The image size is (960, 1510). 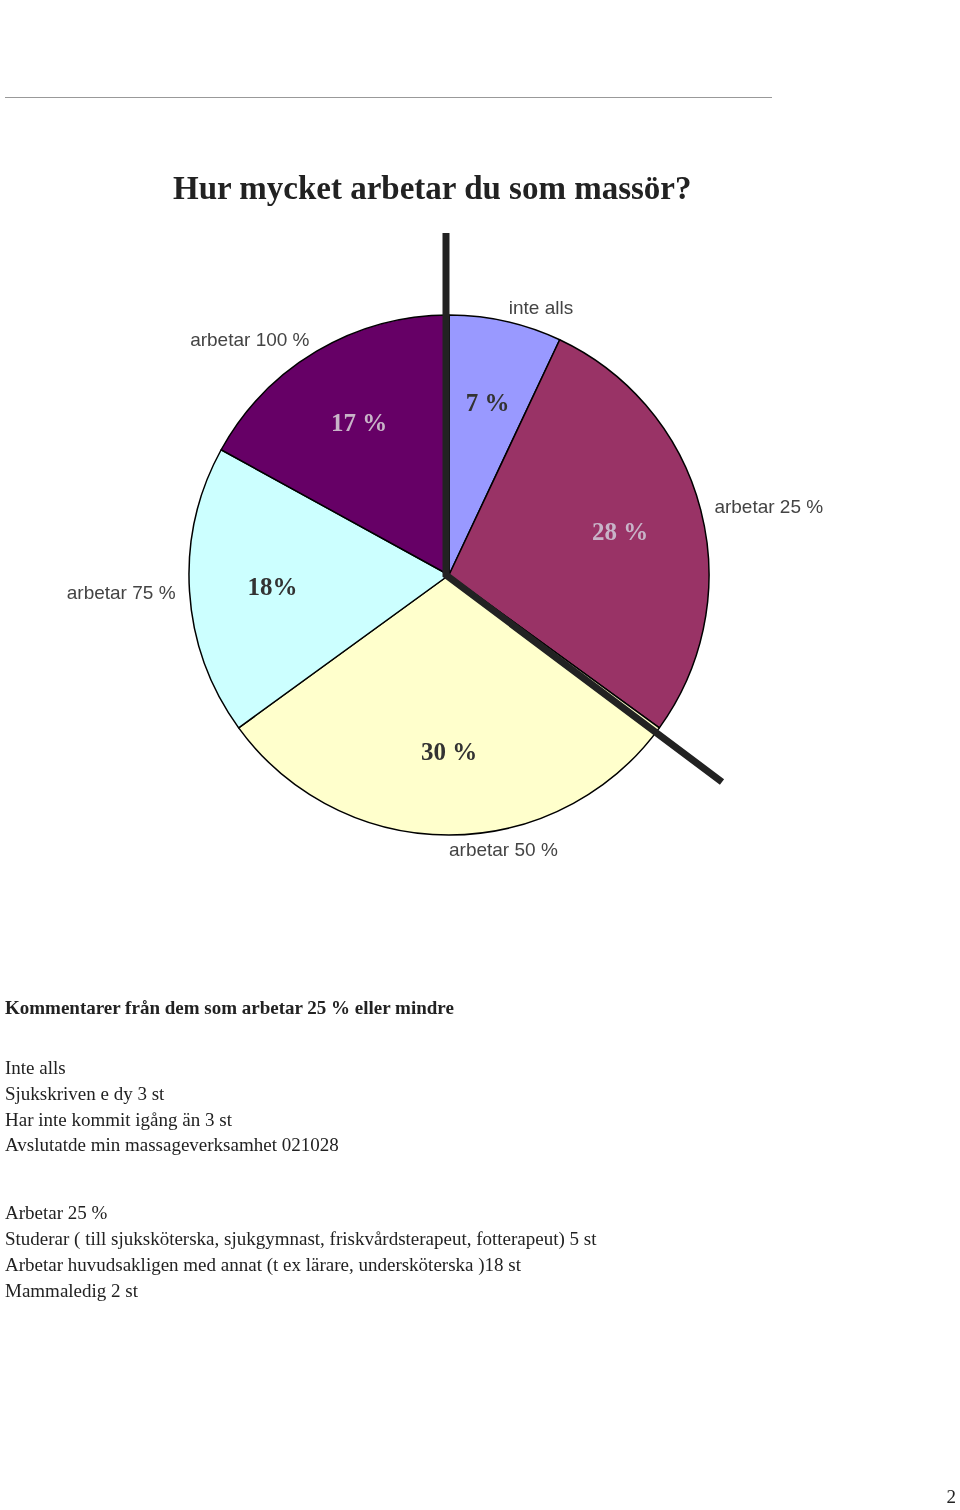 What do you see at coordinates (35, 1068) in the screenshot?
I see `text: Inte alls` at bounding box center [35, 1068].